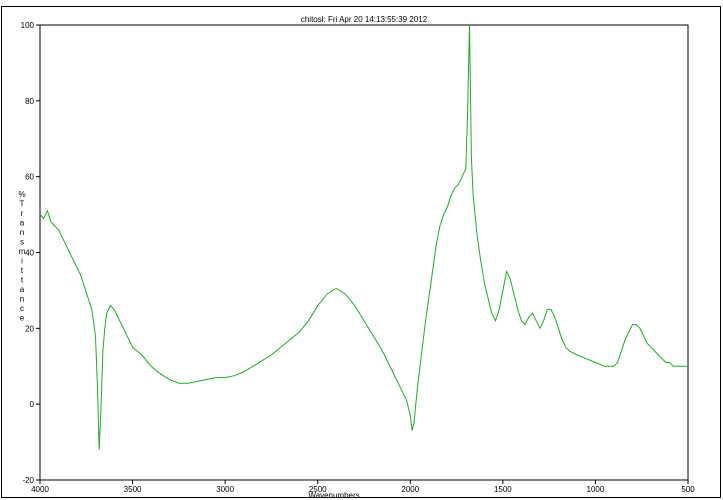  I want to click on x-tick-label: 2000, so click(410, 489).